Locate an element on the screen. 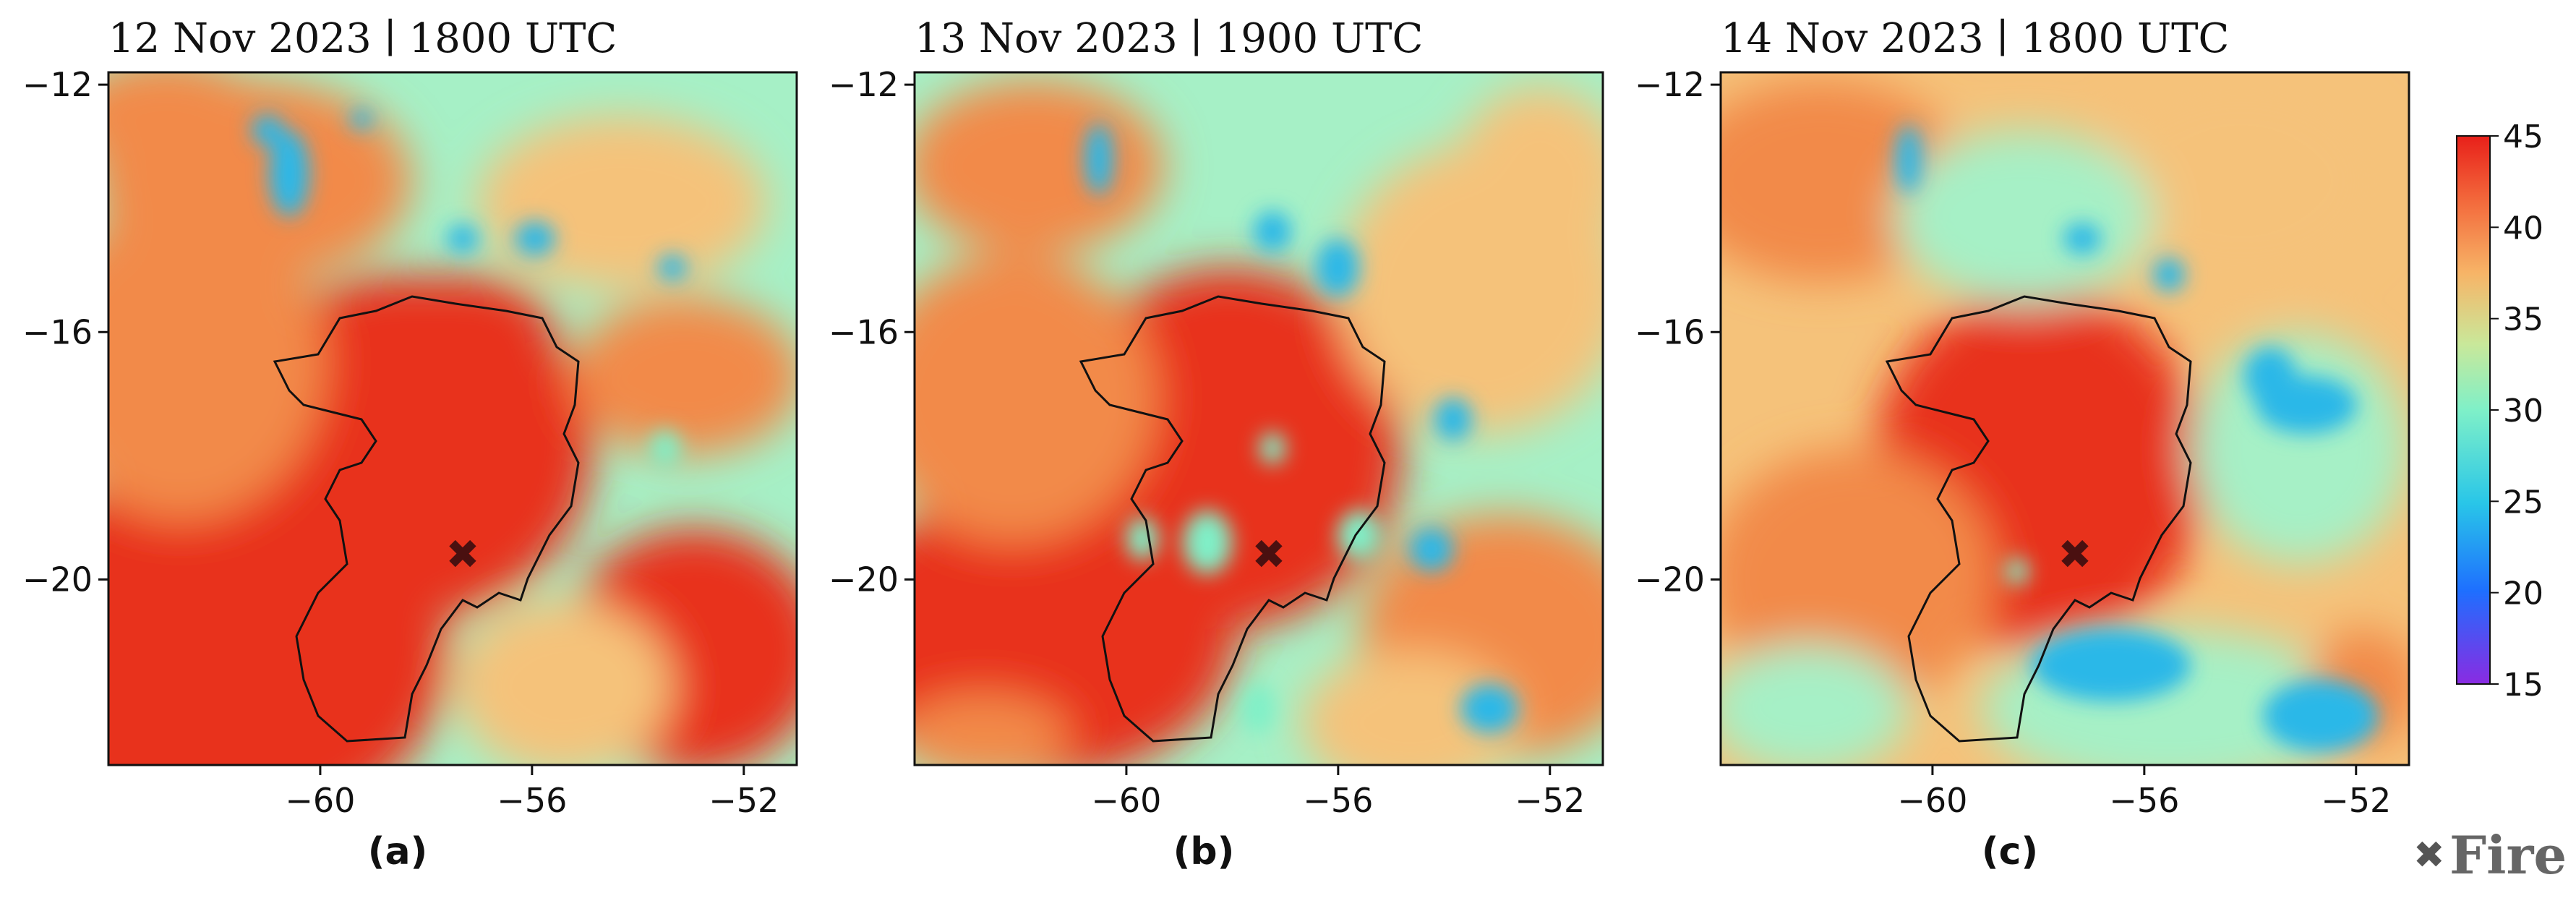 The width and height of the screenshot is (2576, 906). colorbar-tick-label: 20 is located at coordinates (2523, 594).